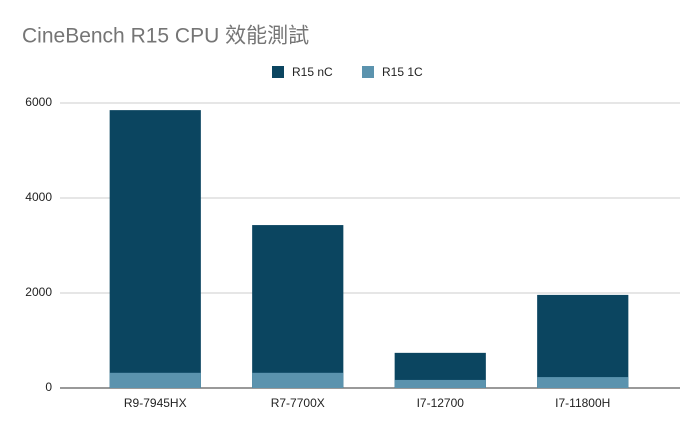  I want to click on y-tick-label: 0, so click(48, 387).